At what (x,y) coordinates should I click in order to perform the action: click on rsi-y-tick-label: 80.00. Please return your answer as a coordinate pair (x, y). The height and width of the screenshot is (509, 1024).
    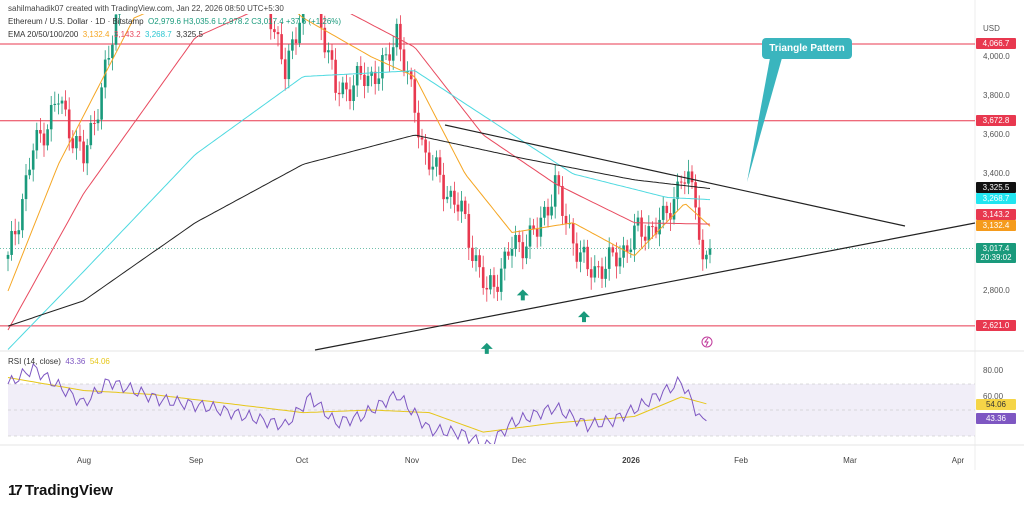
    Looking at the image, I should click on (993, 370).